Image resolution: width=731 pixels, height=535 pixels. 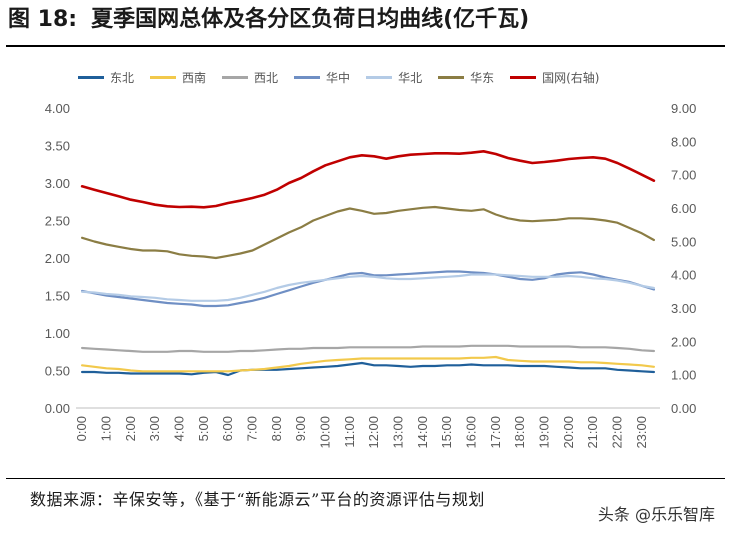 I want to click on y-left-tick-label: 3.00, so click(x=57, y=183).